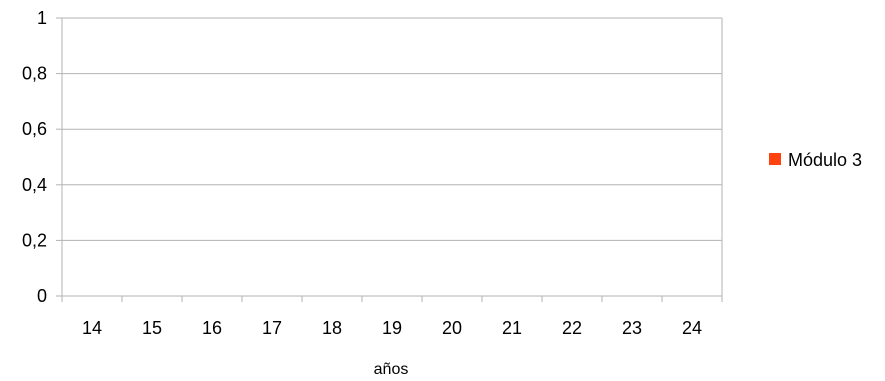 This screenshot has width=885, height=381. What do you see at coordinates (34, 240) in the screenshot?
I see `y-tick-label: 0,2` at bounding box center [34, 240].